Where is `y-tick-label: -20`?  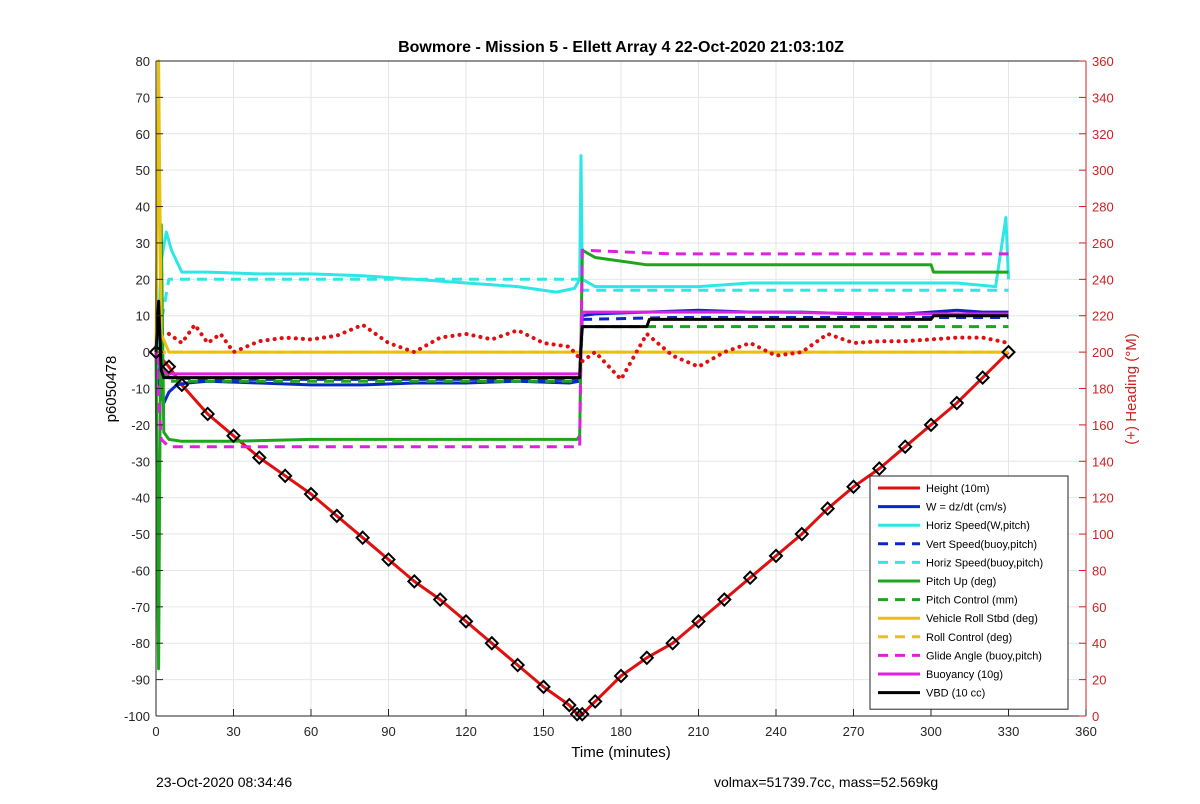 y-tick-label: -20 is located at coordinates (140, 425).